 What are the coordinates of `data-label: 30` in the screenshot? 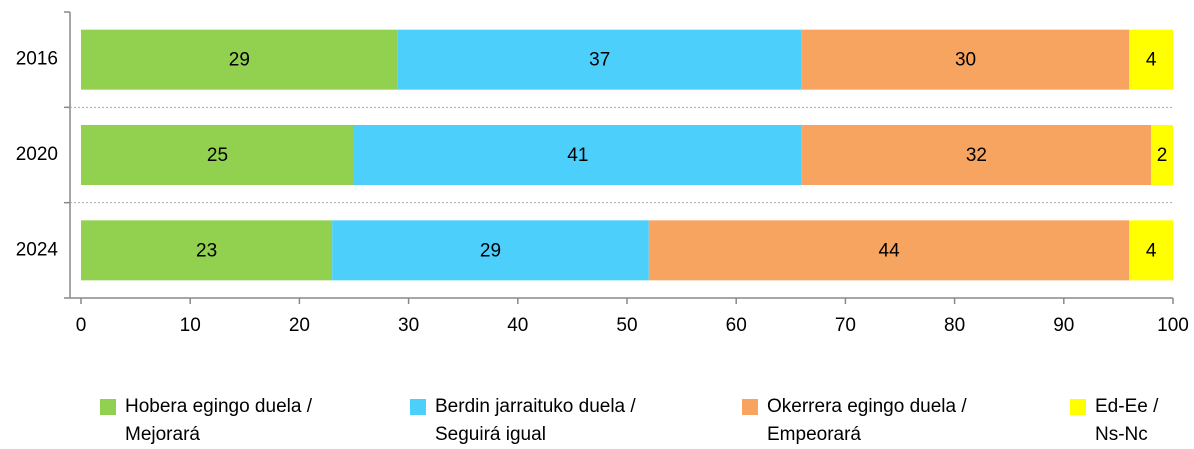 It's located at (965, 60).